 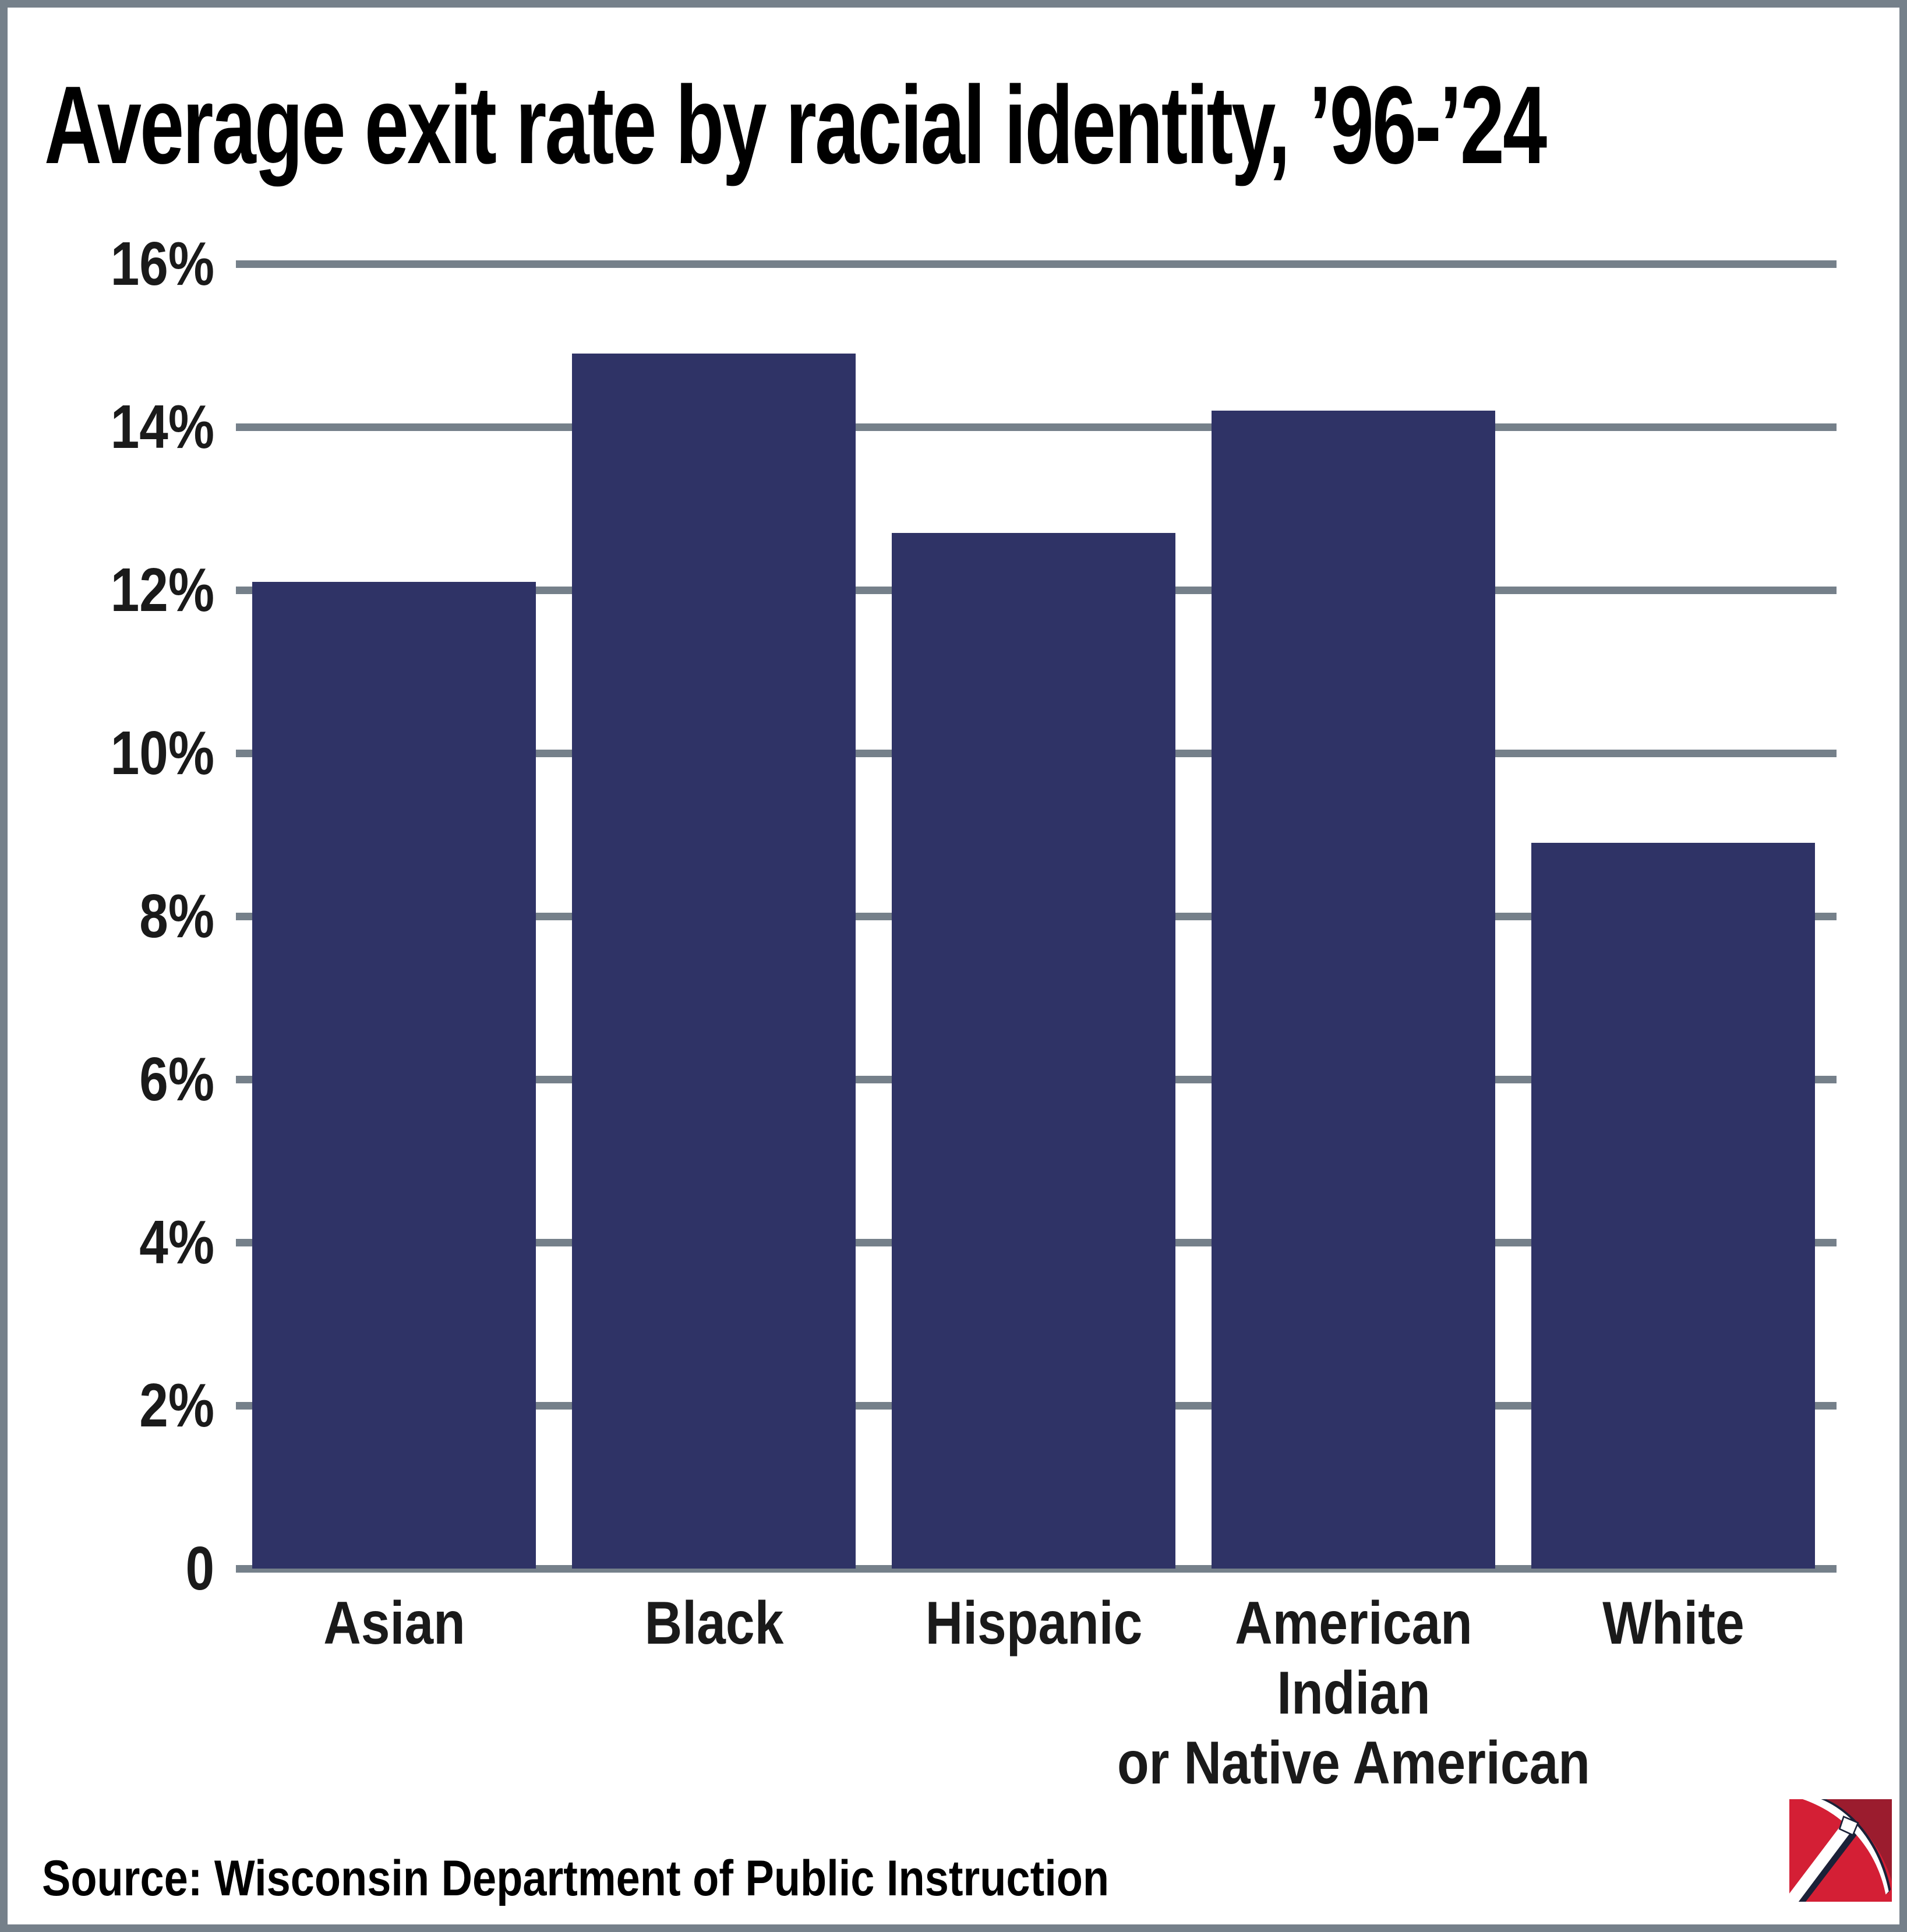 I want to click on y-tick-label-4: 4%, so click(x=176, y=1242).